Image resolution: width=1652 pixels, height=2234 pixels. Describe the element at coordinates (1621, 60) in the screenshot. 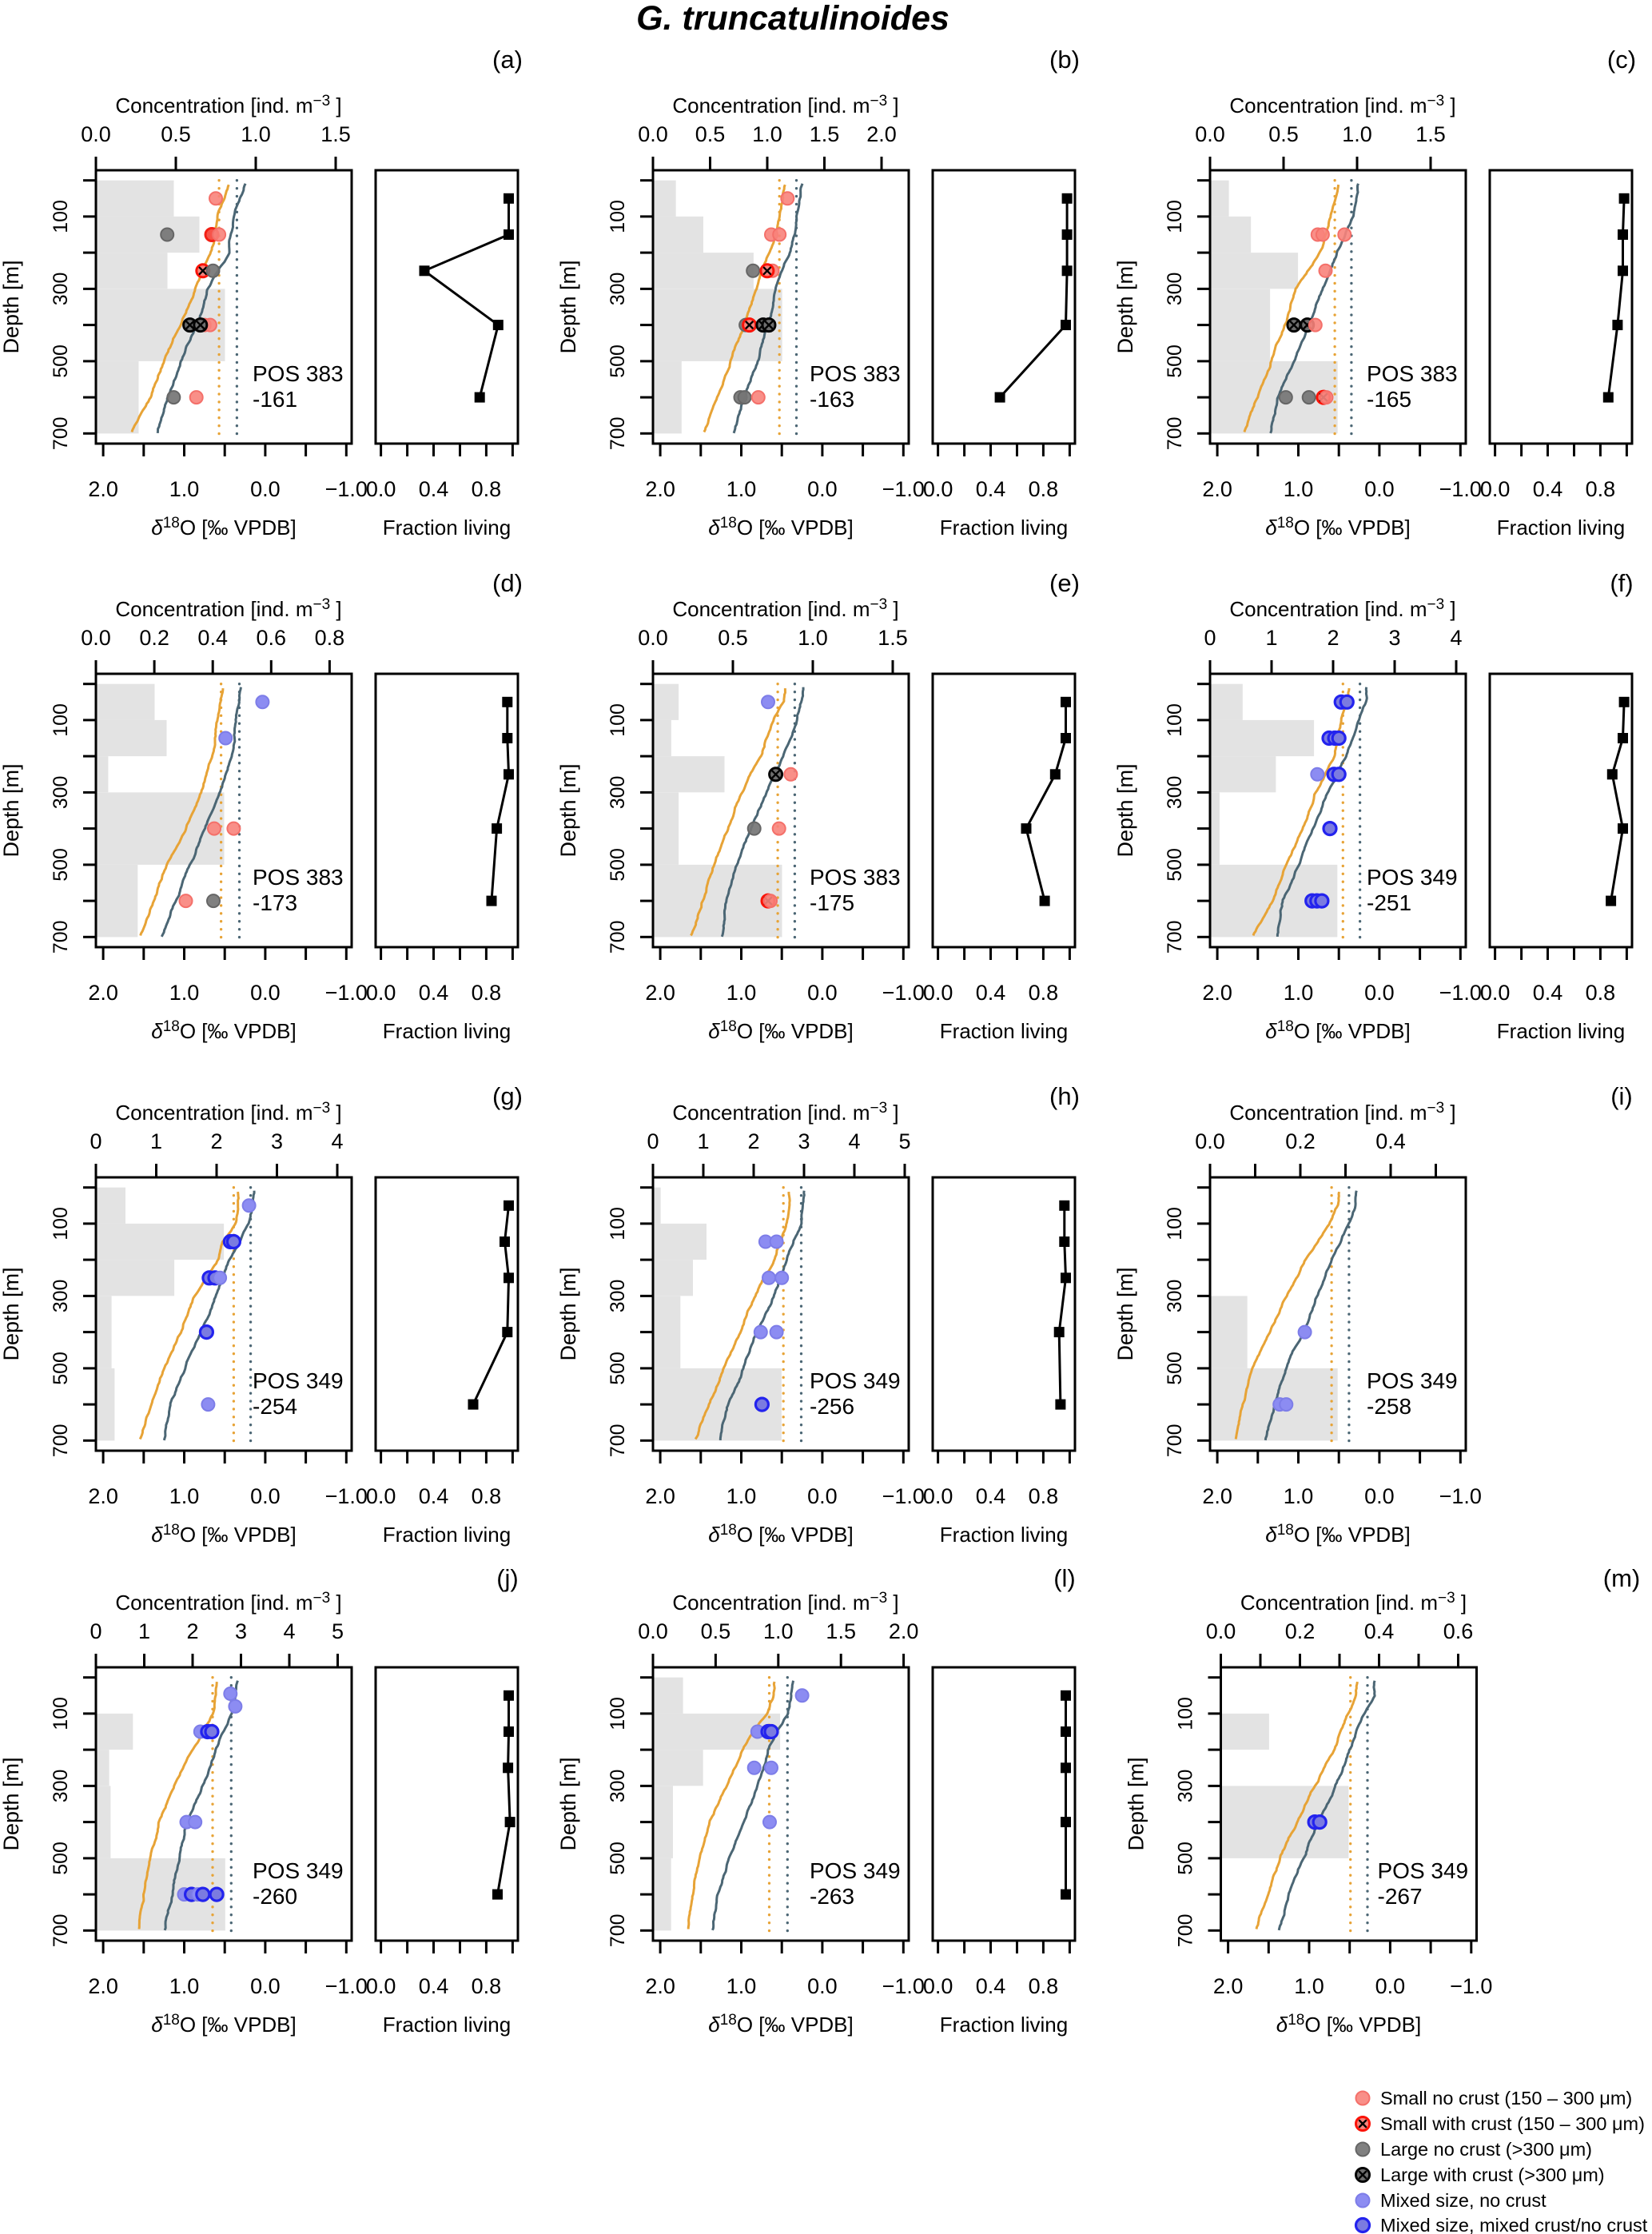

I see `svg-text: (c)` at that location.